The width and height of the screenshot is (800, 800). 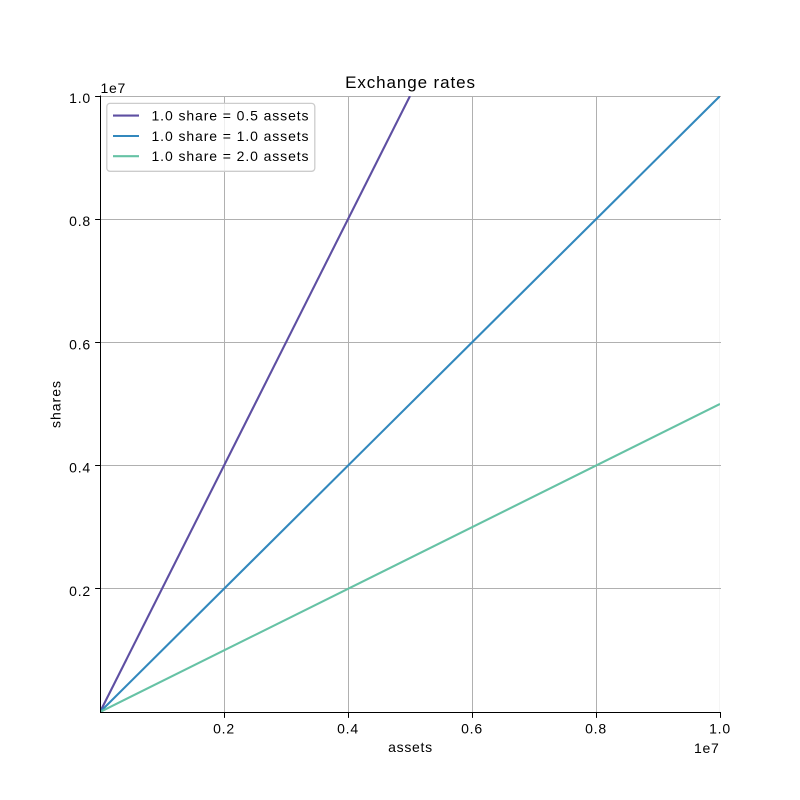 What do you see at coordinates (410, 82) in the screenshot?
I see `svg-text: Exchange rates` at bounding box center [410, 82].